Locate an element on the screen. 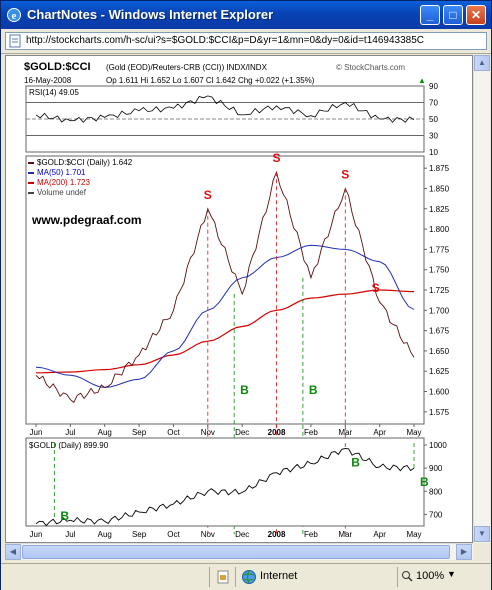 This screenshot has height=590, width=492. gold-month-label: Feb is located at coordinates (311, 534).